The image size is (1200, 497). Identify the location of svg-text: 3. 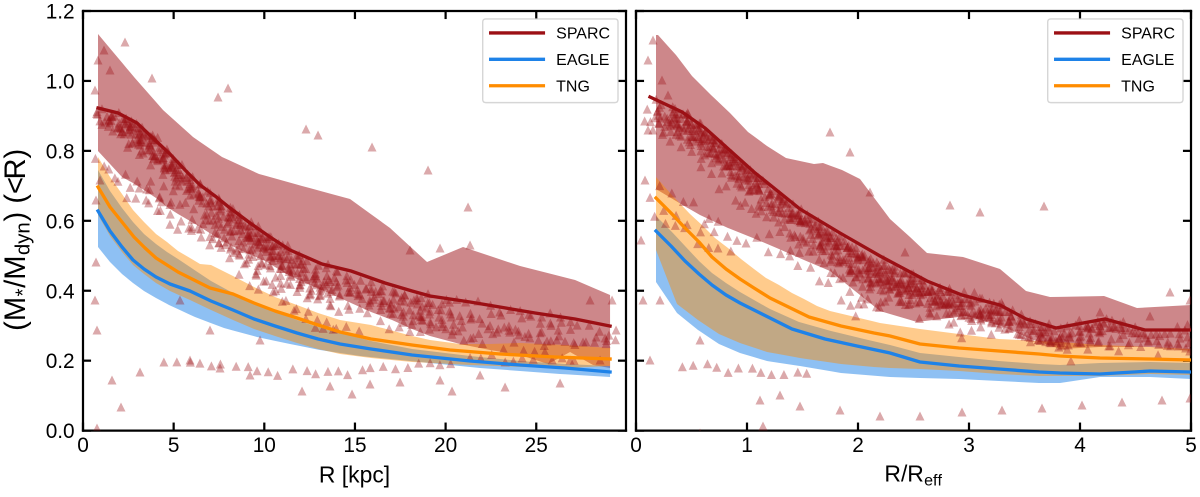
(969, 445).